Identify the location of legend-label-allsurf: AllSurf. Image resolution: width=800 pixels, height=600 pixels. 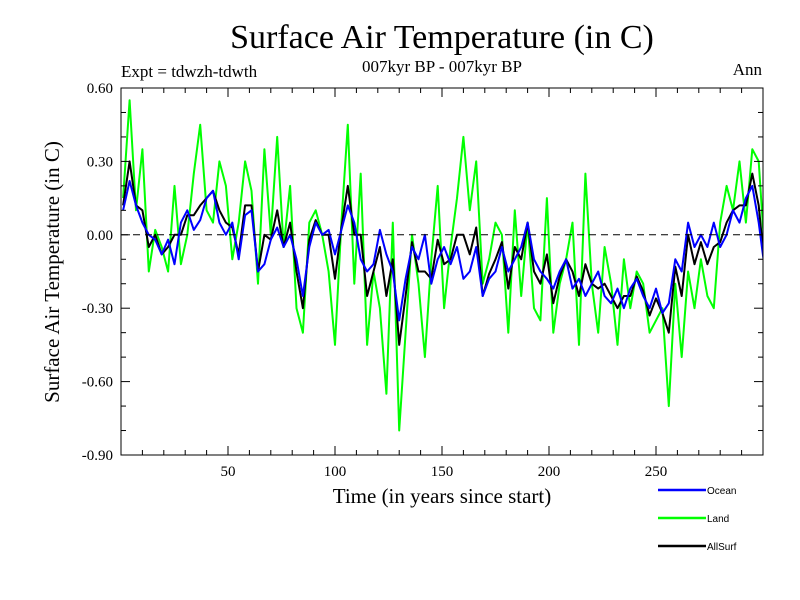
(722, 547).